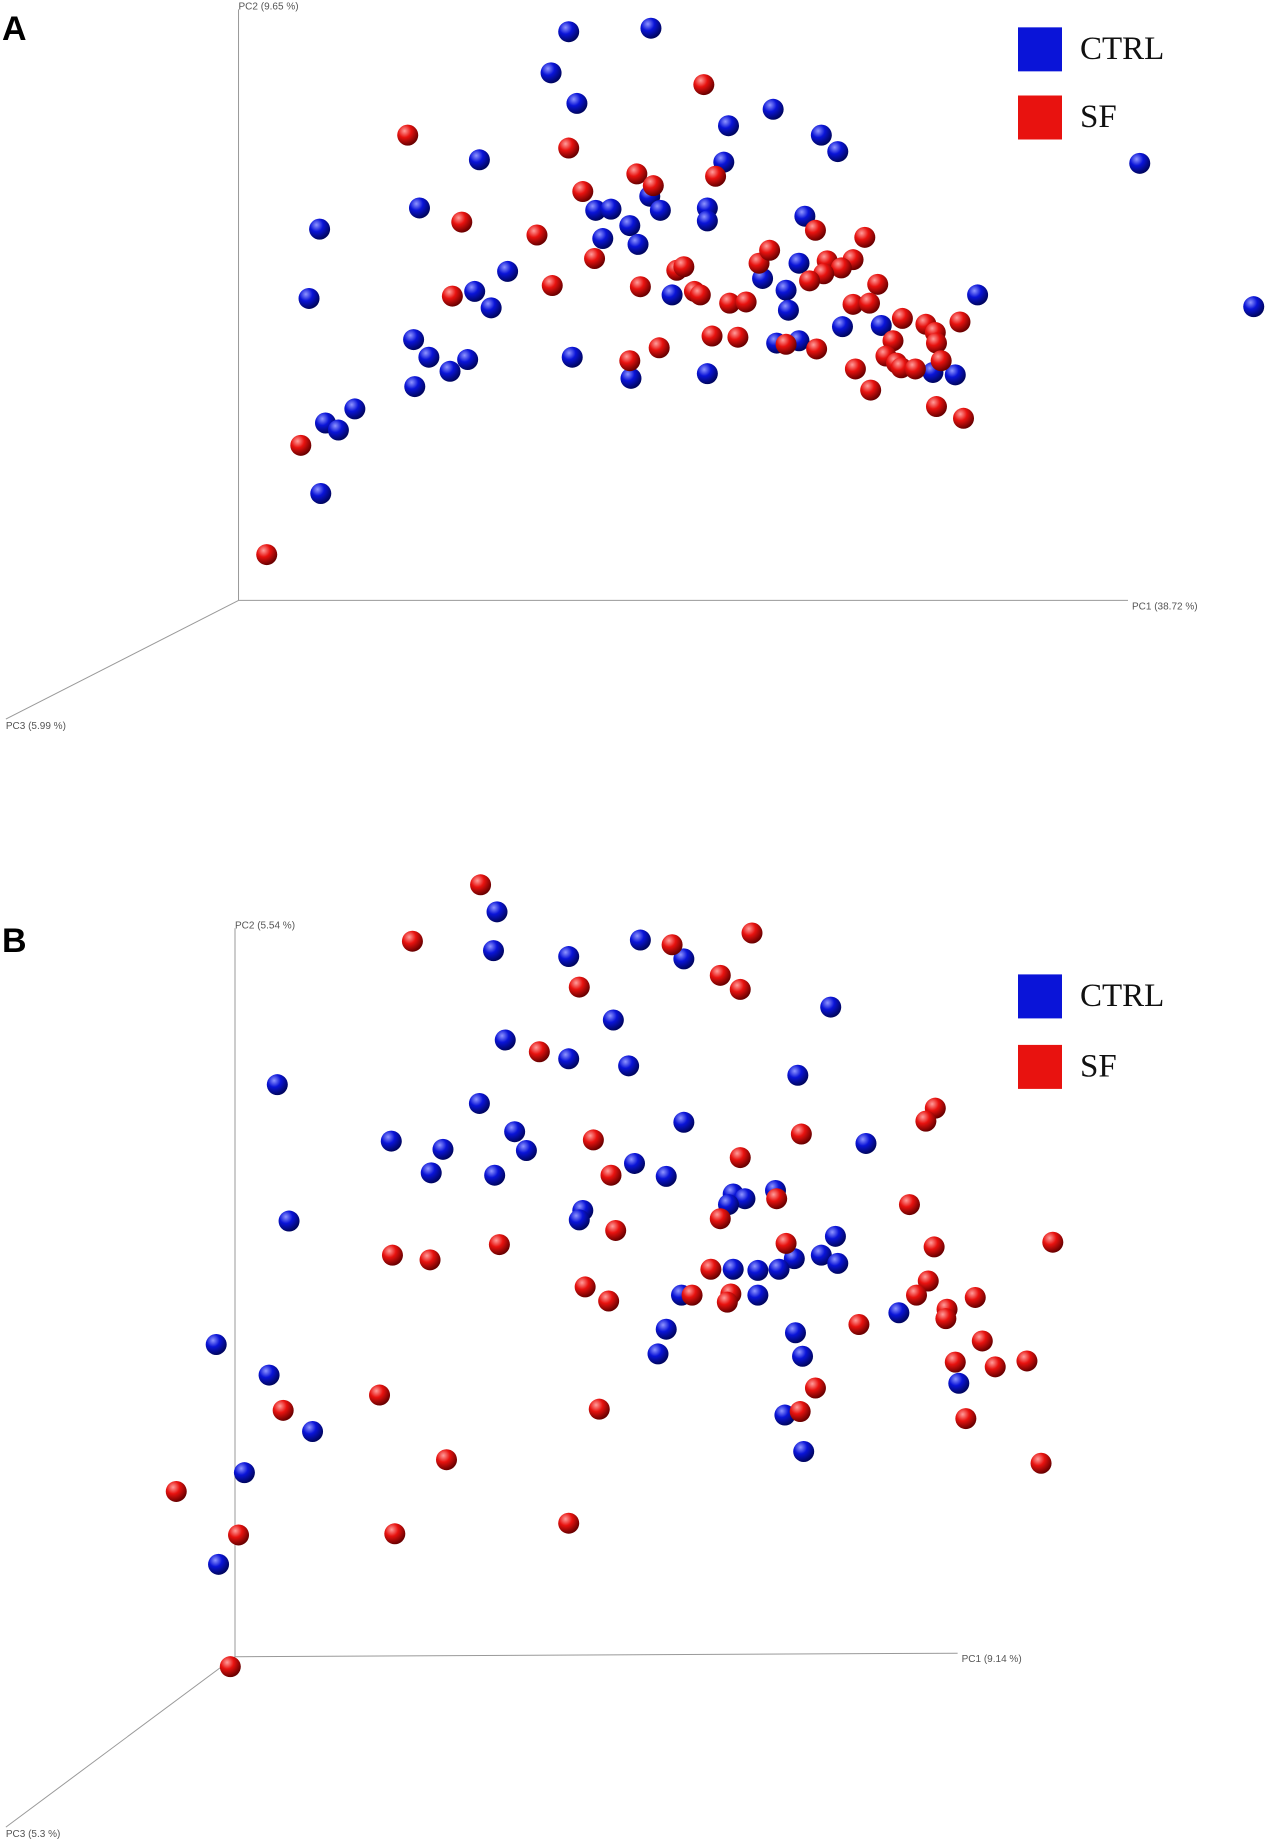 The height and width of the screenshot is (1843, 1269). Describe the element at coordinates (120, 1742) in the screenshot. I see `z-axis` at that location.